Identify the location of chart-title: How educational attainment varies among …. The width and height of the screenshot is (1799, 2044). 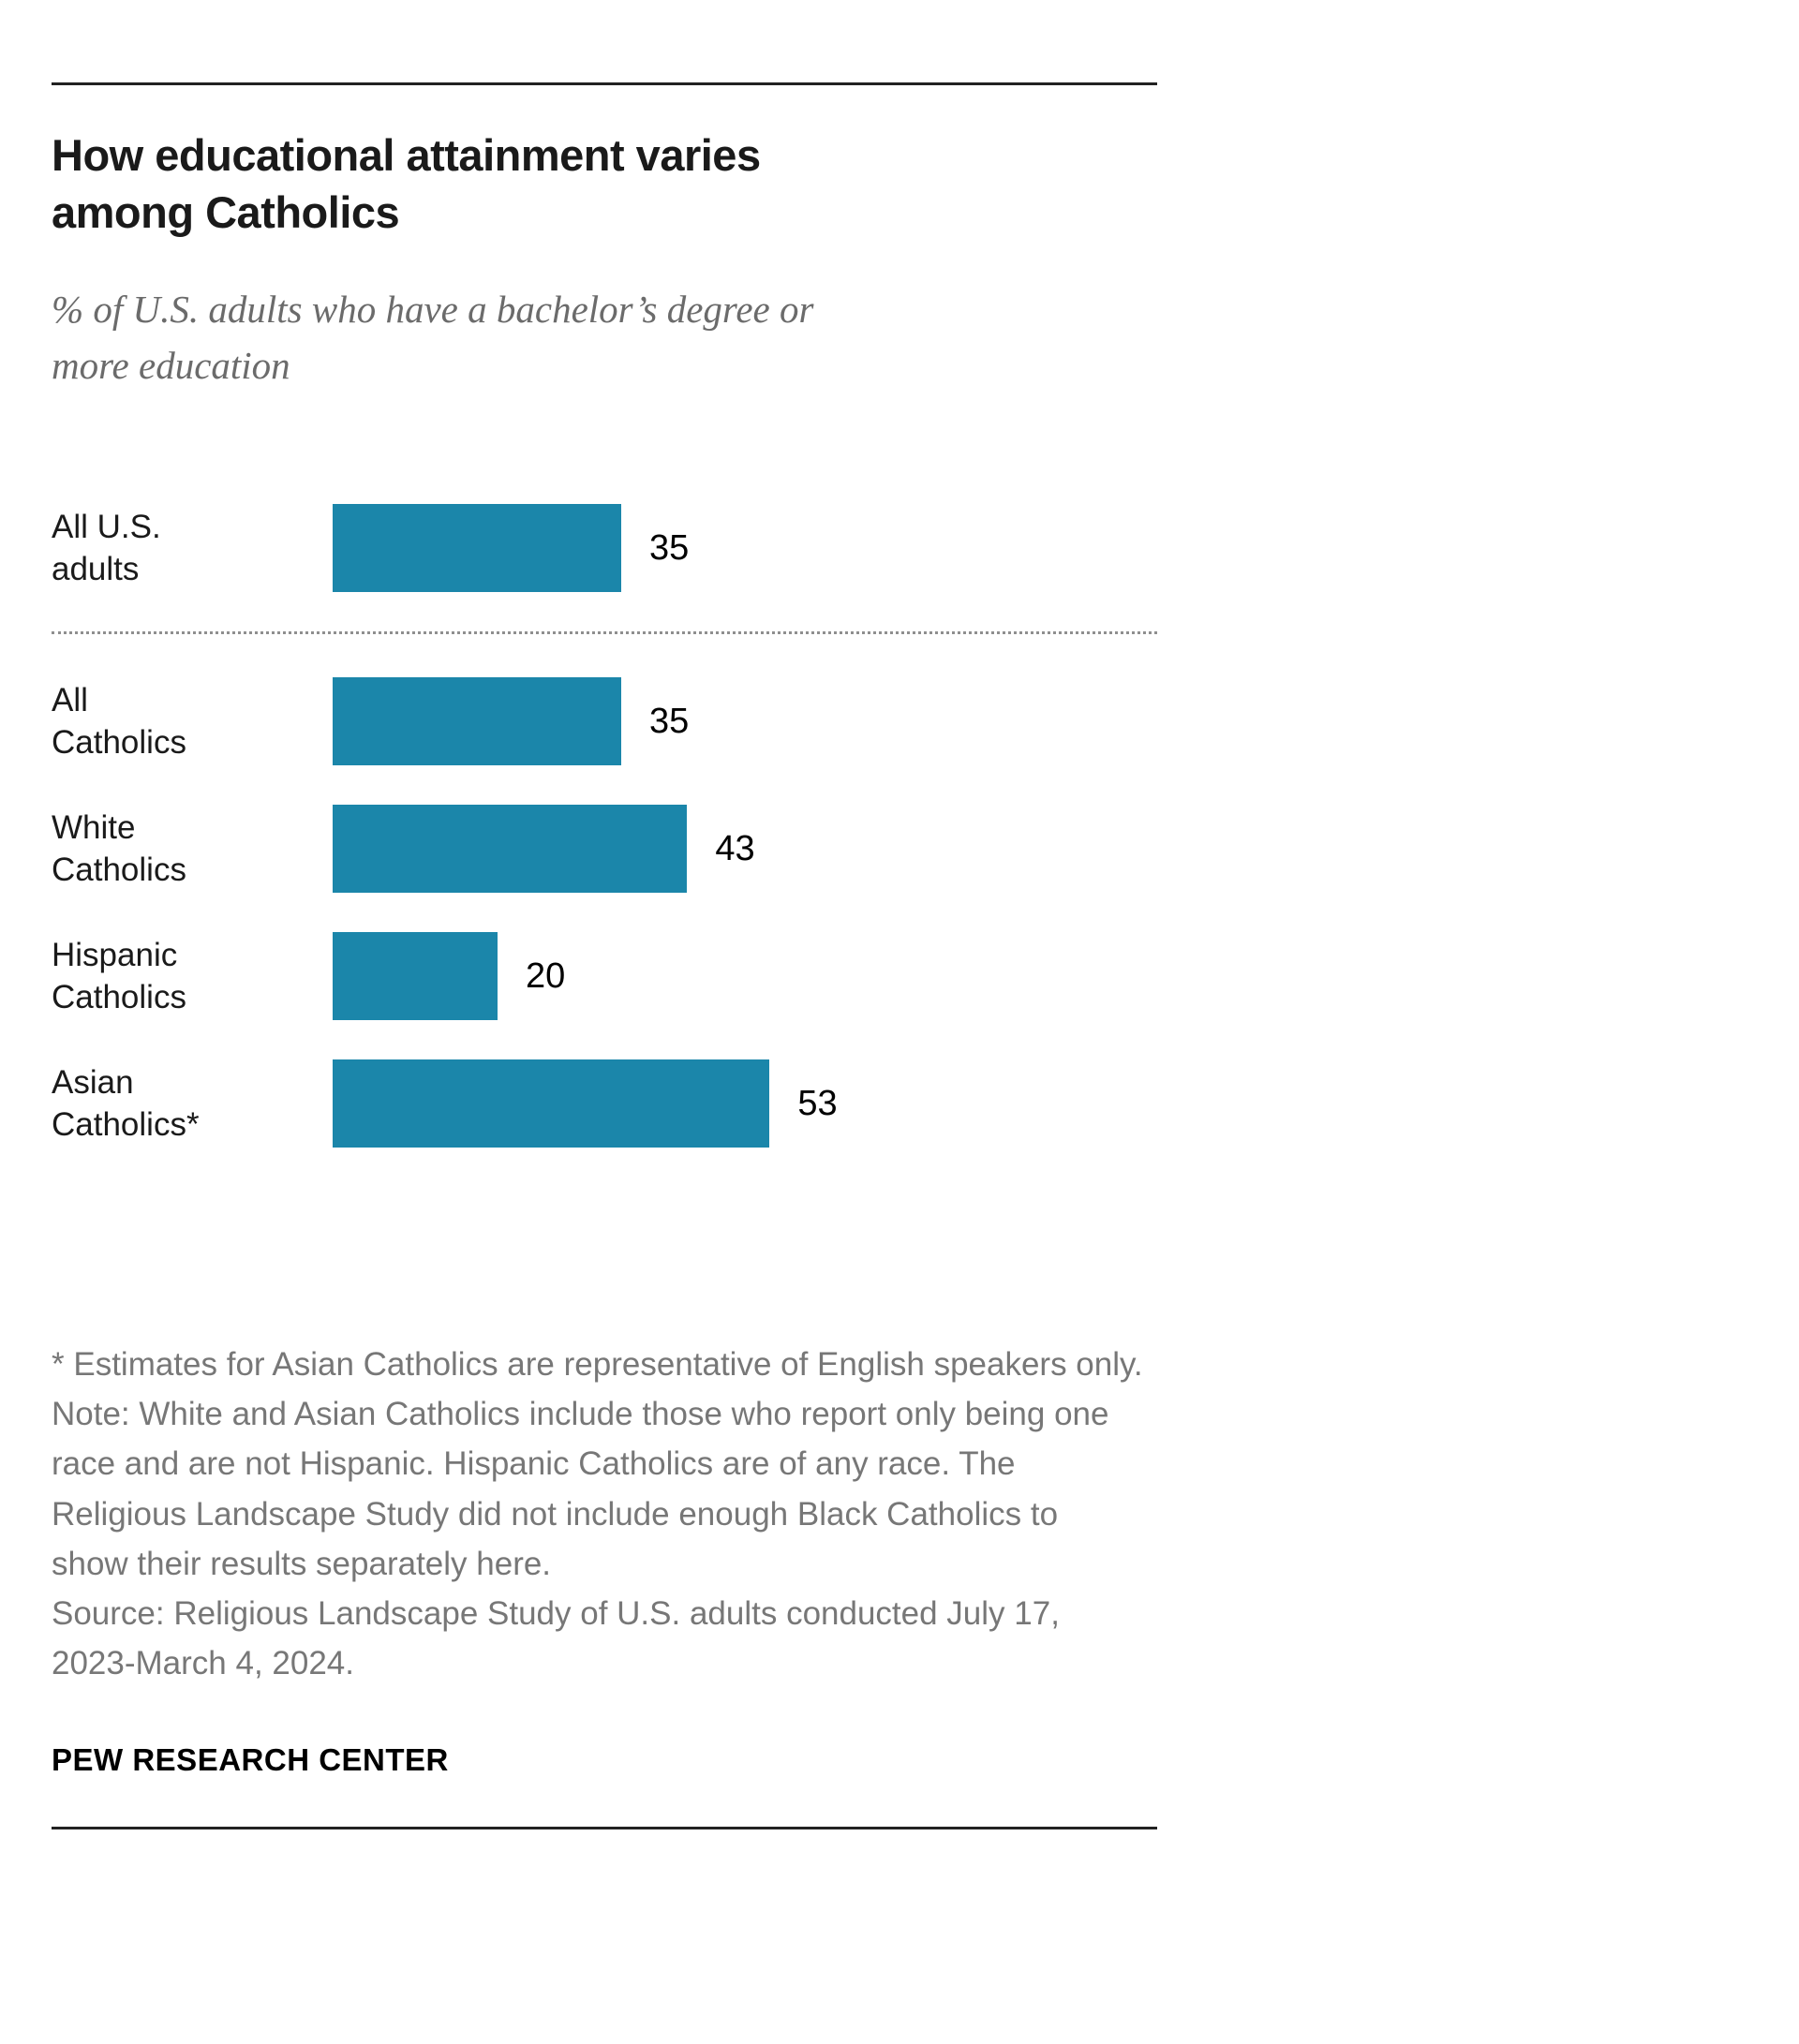
(406, 184).